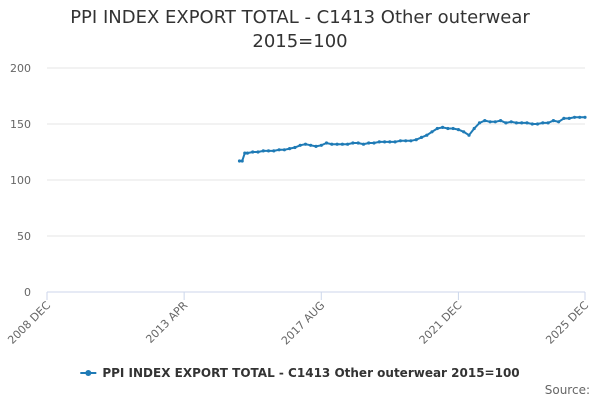 This screenshot has height=400, width=600. What do you see at coordinates (20, 180) in the screenshot?
I see `y-tick-label: 100` at bounding box center [20, 180].